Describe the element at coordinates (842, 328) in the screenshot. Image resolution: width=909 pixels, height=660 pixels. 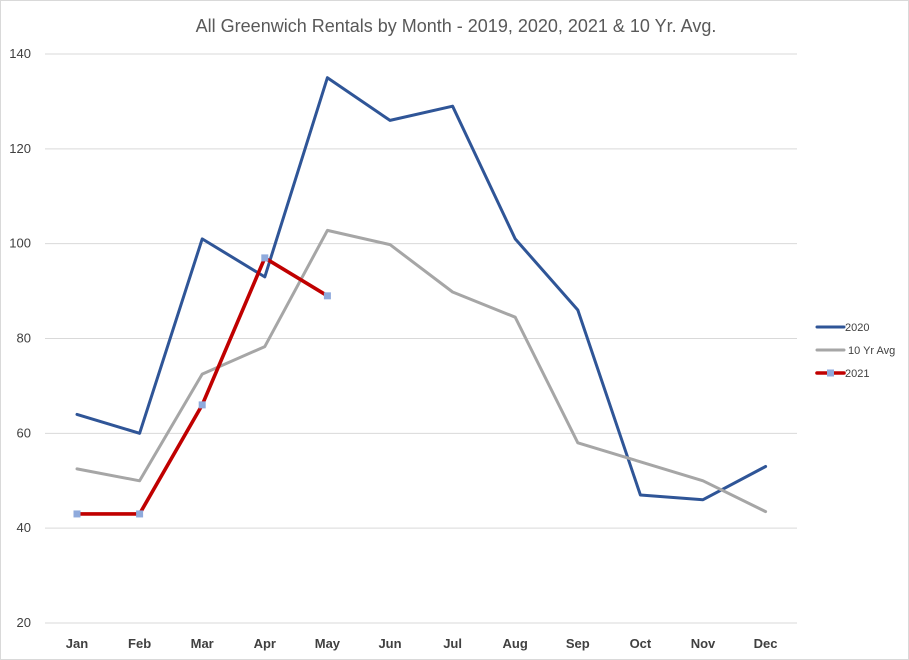
I see `legend-item-2020: 2020` at that location.